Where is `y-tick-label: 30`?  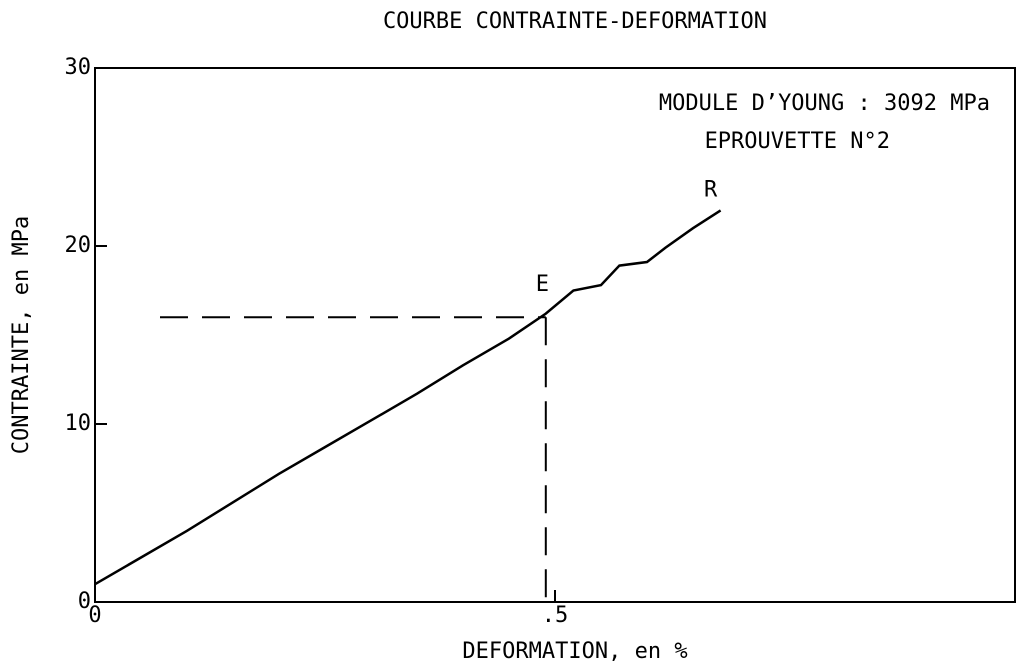 y-tick-label: 30 is located at coordinates (78, 67).